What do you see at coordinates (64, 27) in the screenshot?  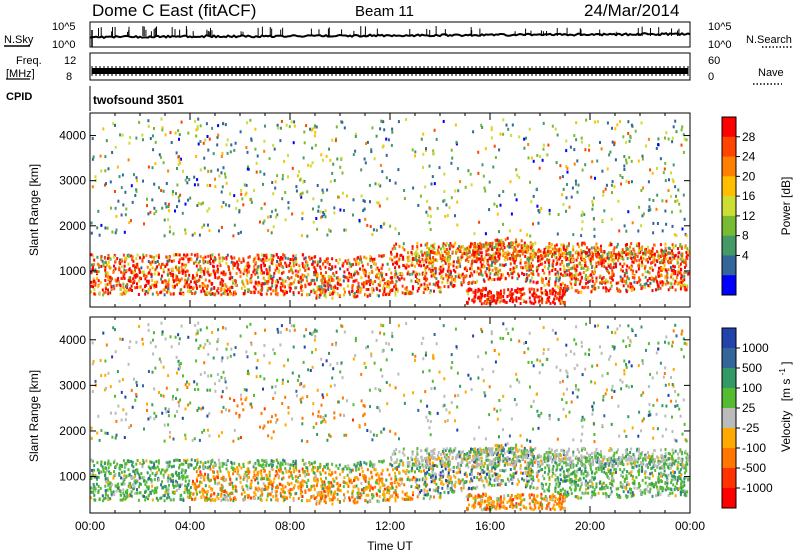 I see `noise-left-tick-top: 10^5` at bounding box center [64, 27].